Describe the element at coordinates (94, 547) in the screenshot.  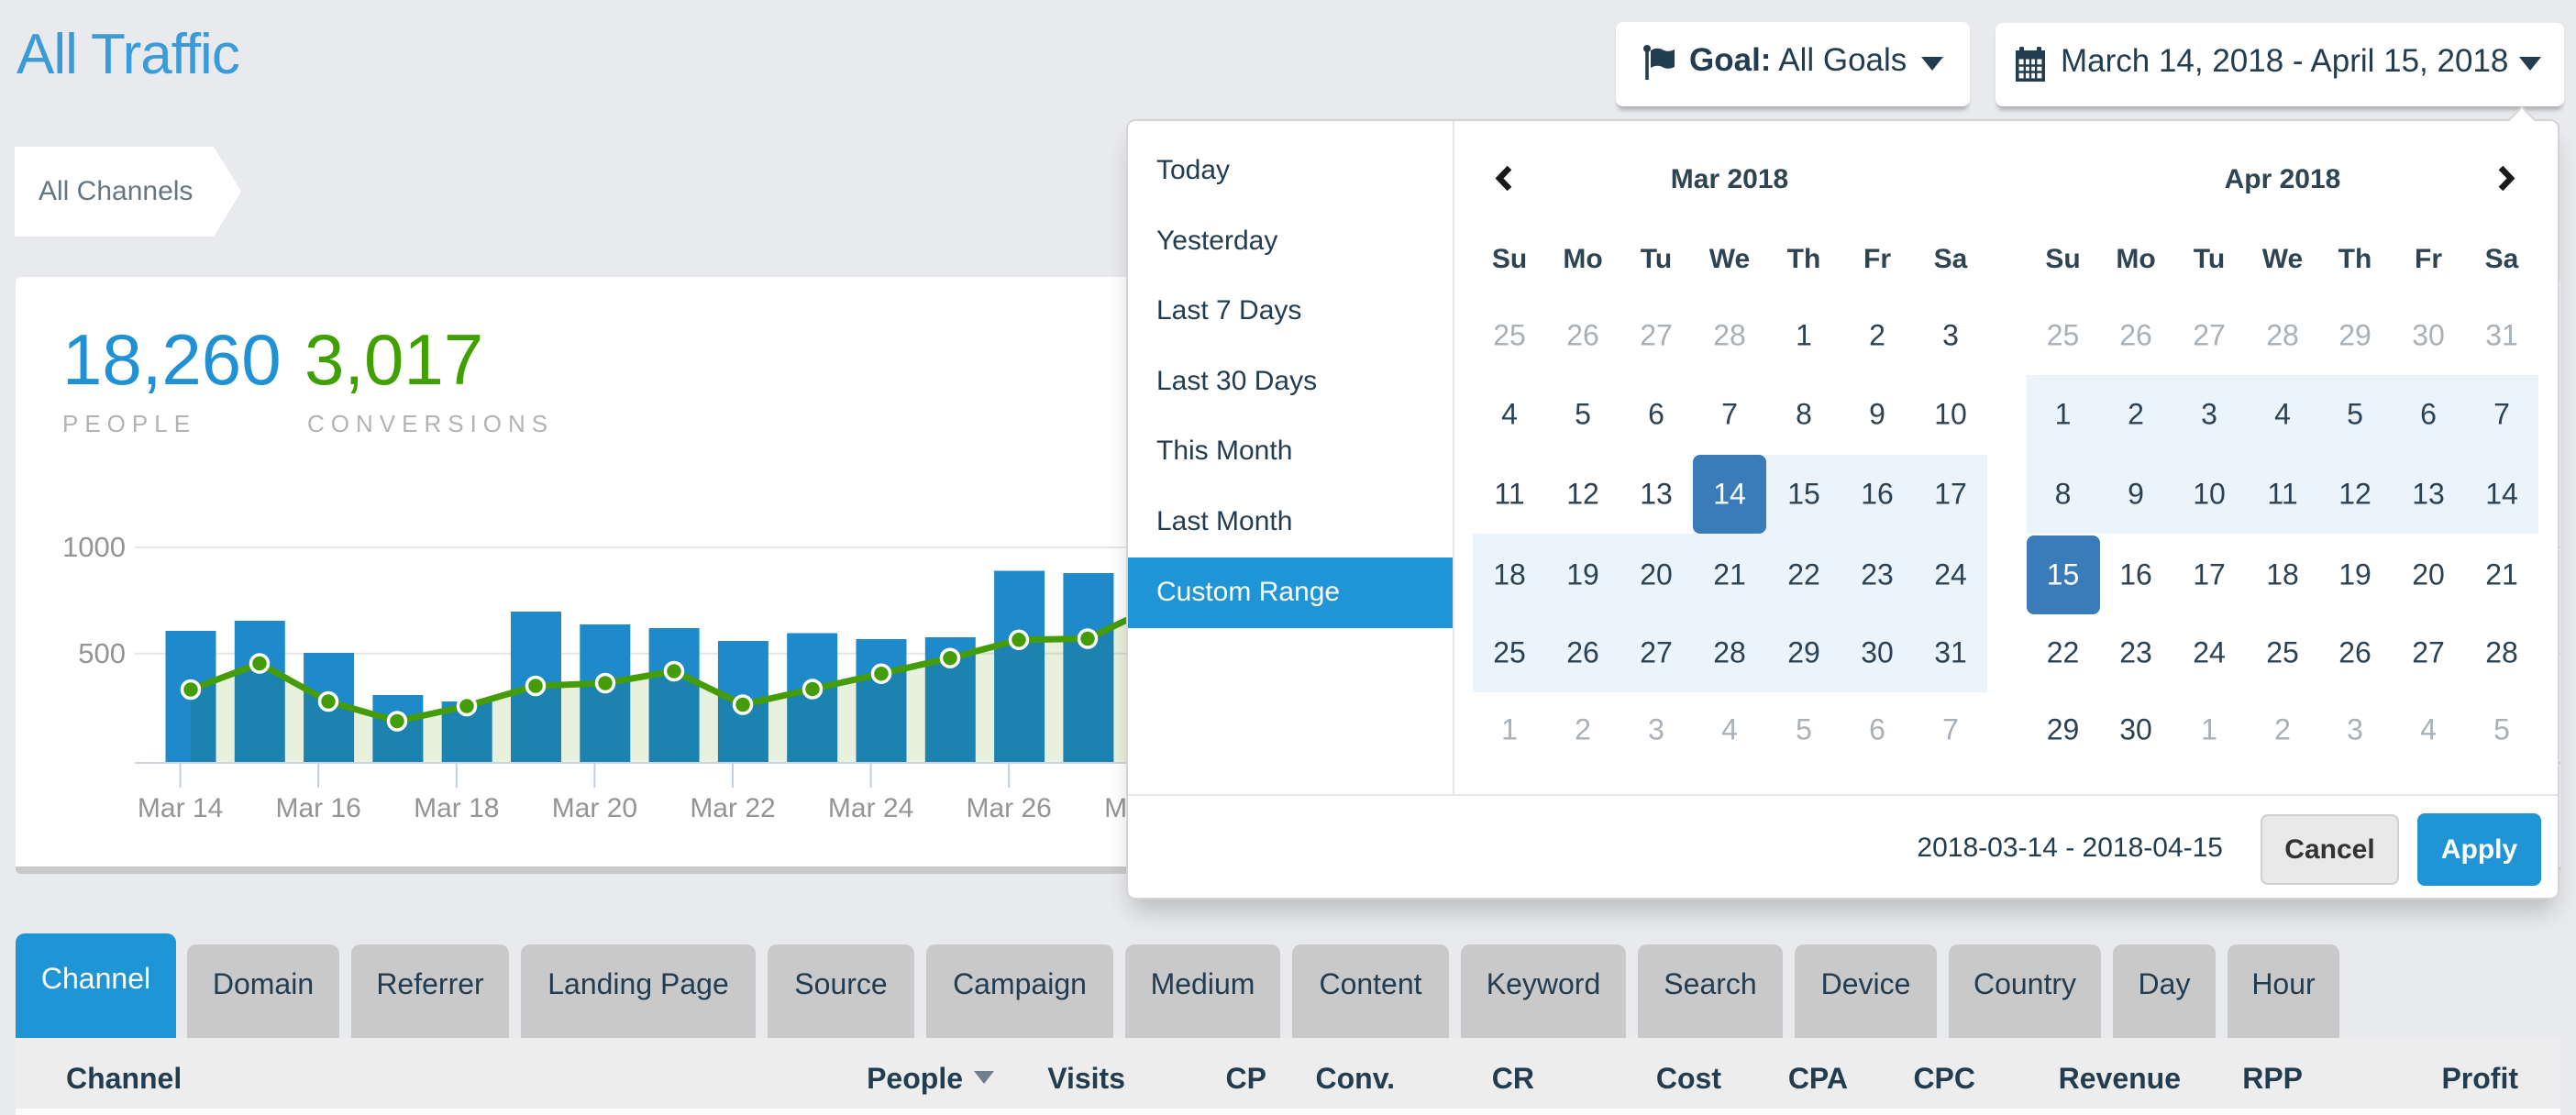
I see `svg-text: 1000` at that location.